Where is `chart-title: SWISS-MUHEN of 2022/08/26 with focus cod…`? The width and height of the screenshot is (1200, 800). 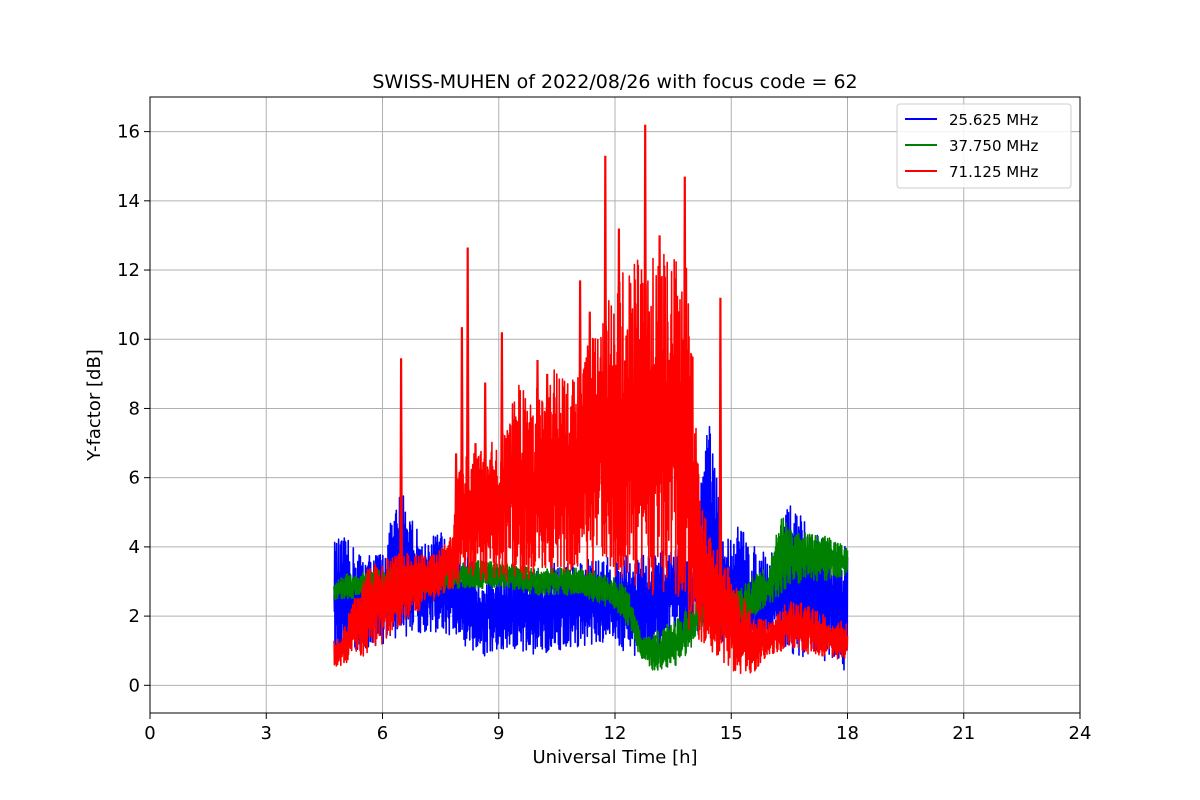 chart-title: SWISS-MUHEN of 2022/08/26 with focus cod… is located at coordinates (614, 82).